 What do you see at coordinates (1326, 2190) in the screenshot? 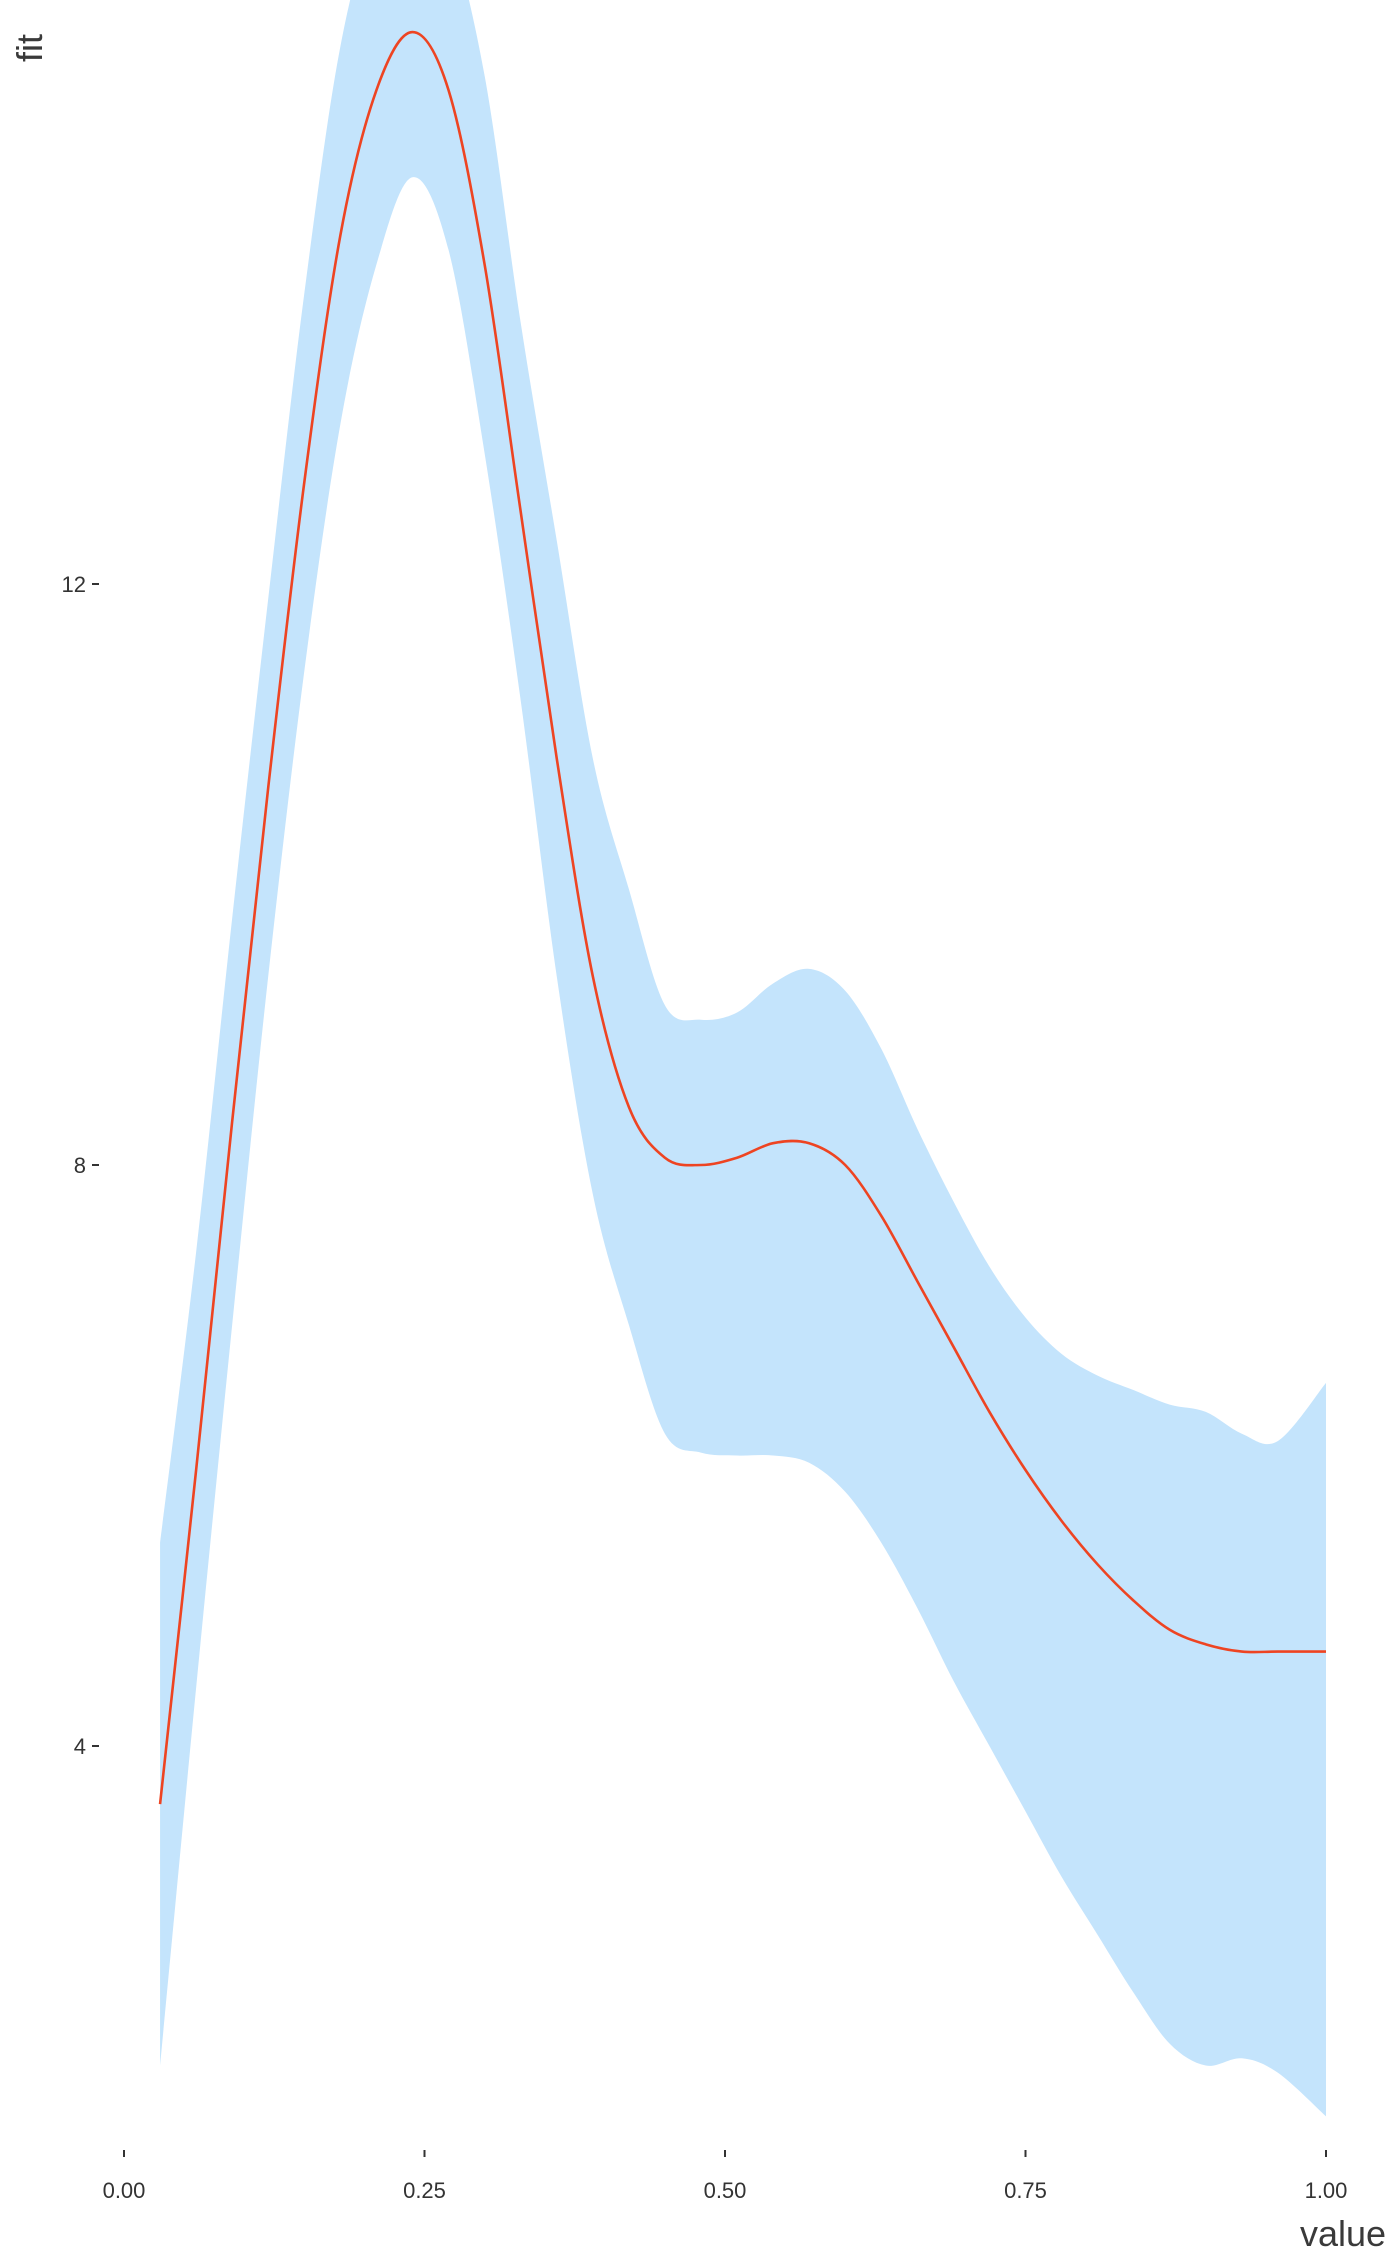
I see `x-tick-label: 1.00` at bounding box center [1326, 2190].